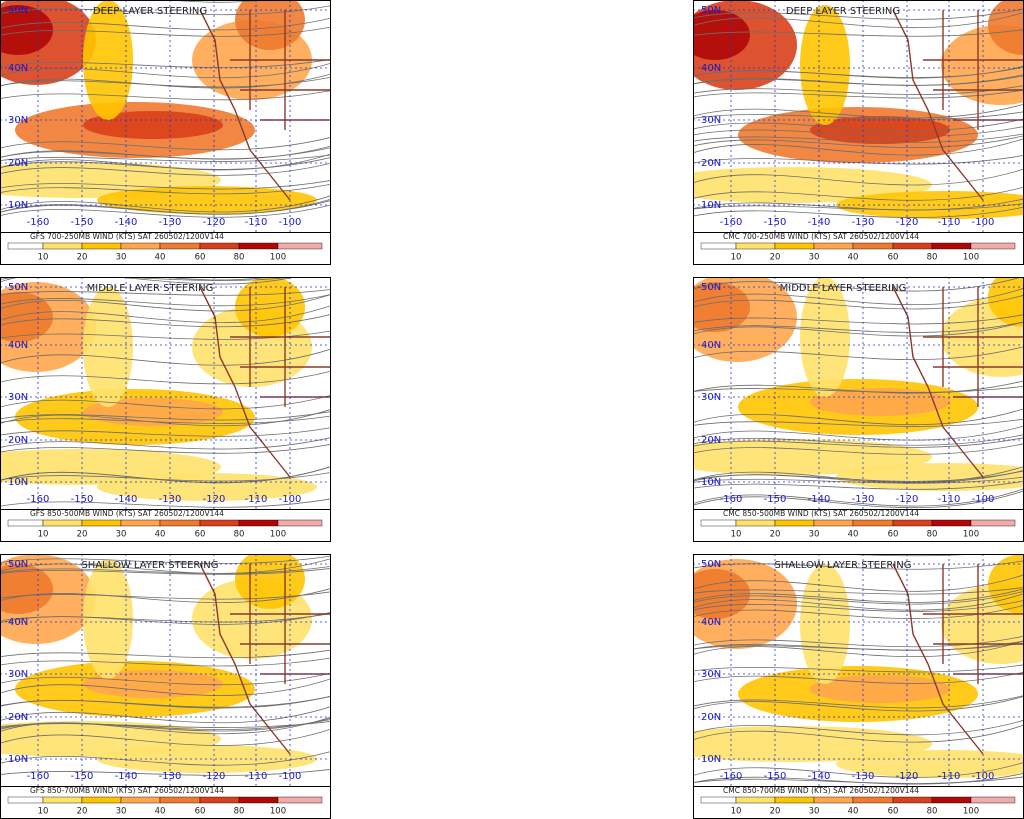 The height and width of the screenshot is (819, 1024). I want to click on panel-border, so click(165, 132).